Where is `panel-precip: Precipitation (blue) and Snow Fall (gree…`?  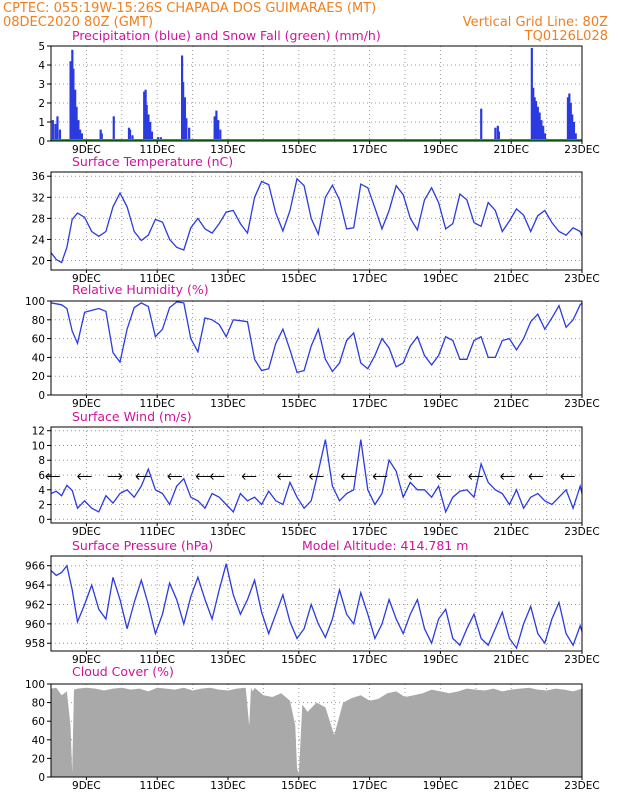 panel-precip: Precipitation (blue) and Snow Fall (gree… is located at coordinates (318, 92).